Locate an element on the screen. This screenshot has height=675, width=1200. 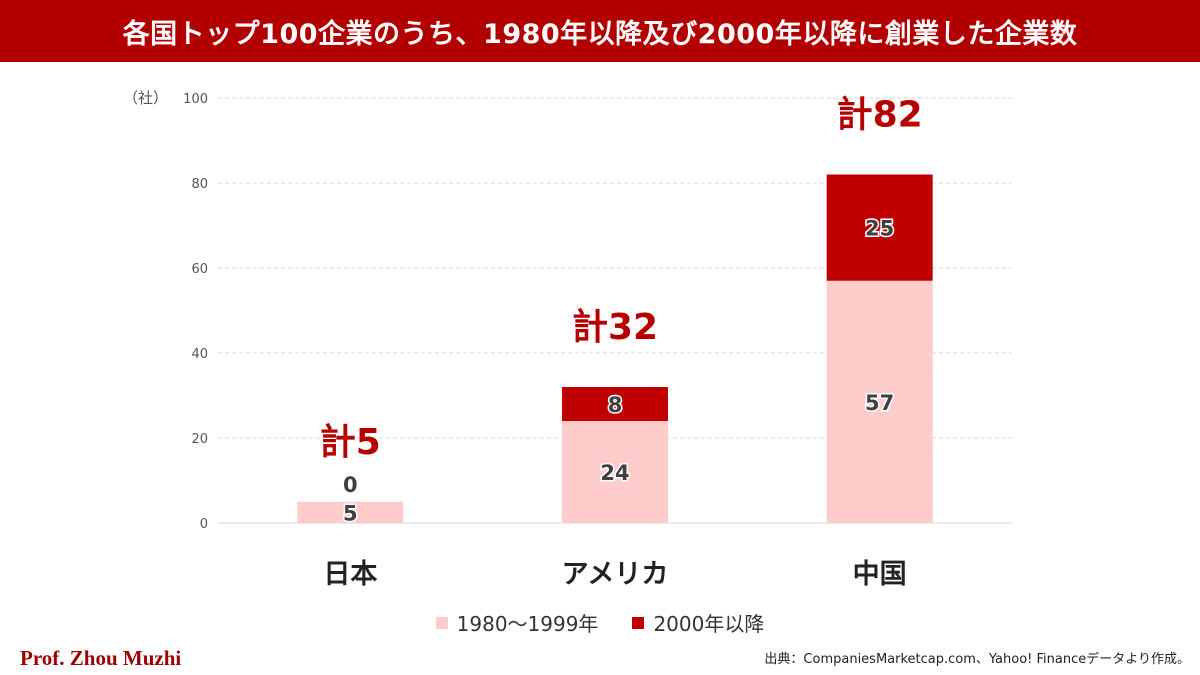
data-label-usa-1980-1999: 24 is located at coordinates (614, 473).